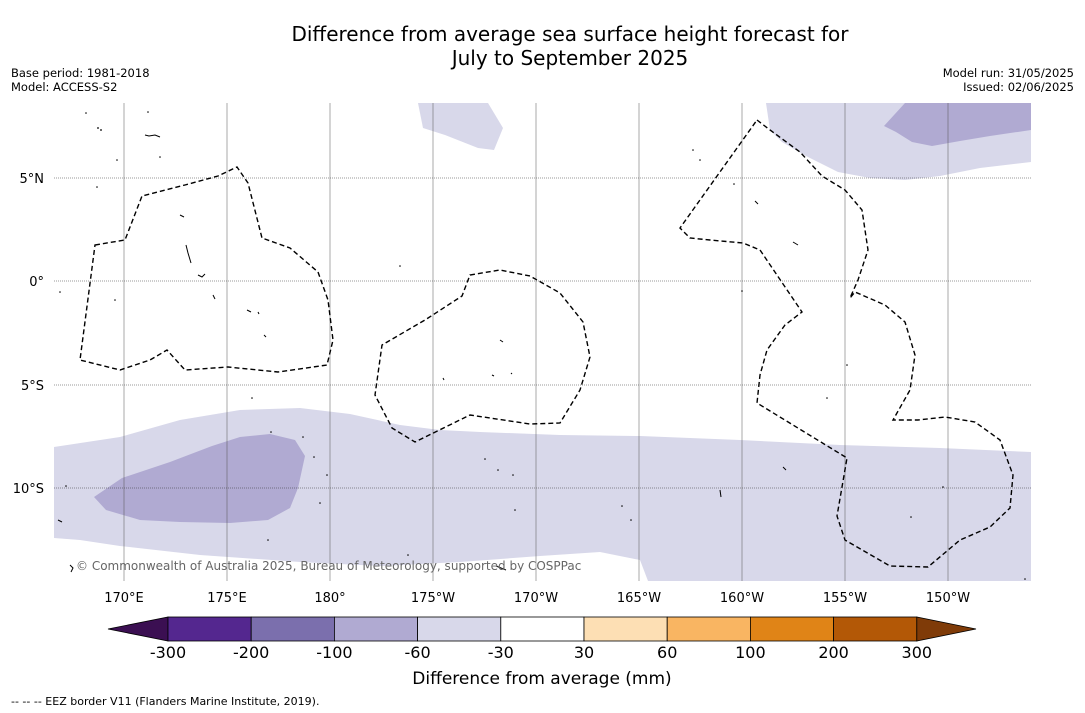 The height and width of the screenshot is (713, 1085). What do you see at coordinates (833, 652) in the screenshot?
I see `colorbar-tick-label: 200` at bounding box center [833, 652].